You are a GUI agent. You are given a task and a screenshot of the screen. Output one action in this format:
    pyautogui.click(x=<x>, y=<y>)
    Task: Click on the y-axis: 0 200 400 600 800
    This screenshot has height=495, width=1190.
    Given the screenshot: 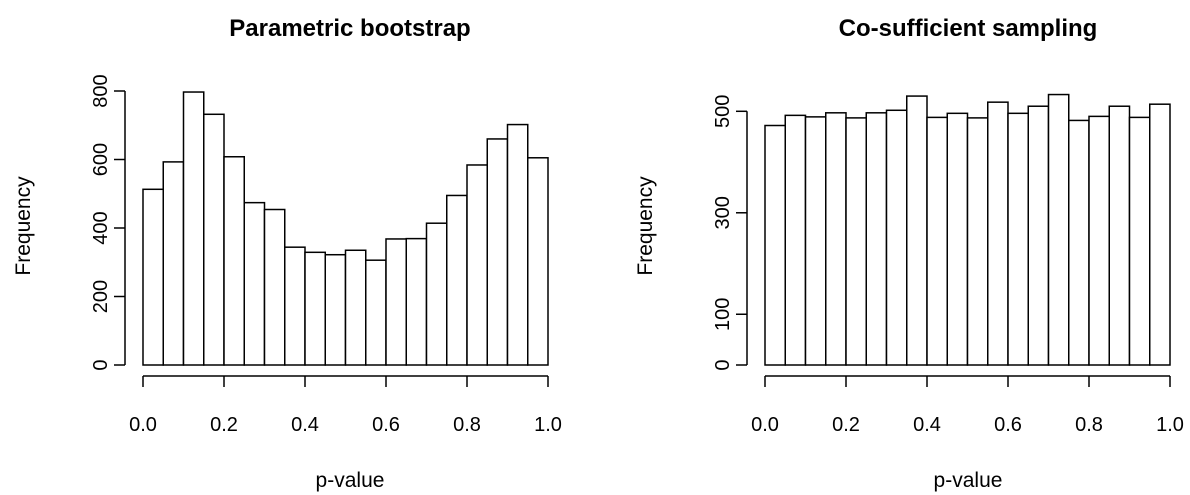 What is the action you would take?
    pyautogui.click(x=108, y=222)
    